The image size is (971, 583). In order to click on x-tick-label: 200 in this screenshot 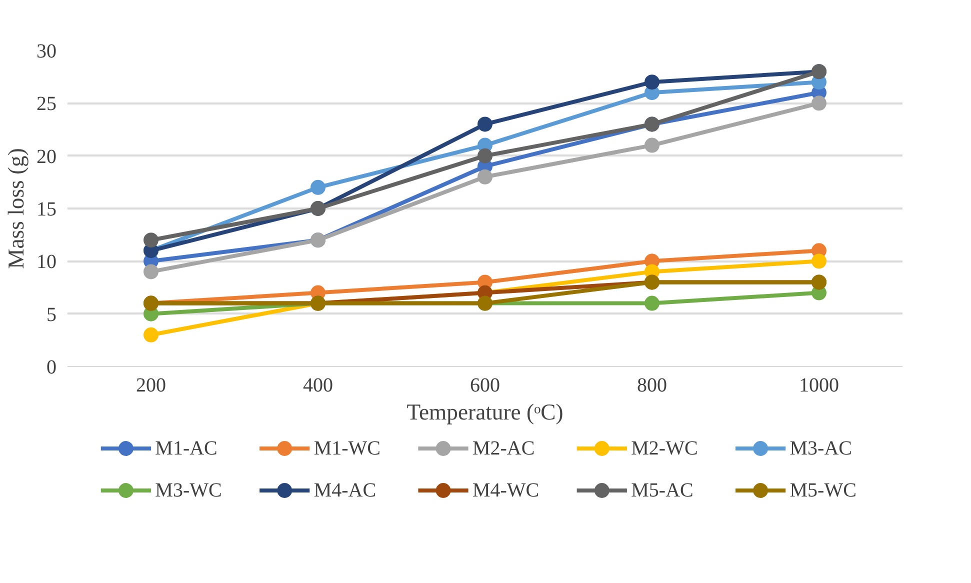, I will do `click(151, 385)`.